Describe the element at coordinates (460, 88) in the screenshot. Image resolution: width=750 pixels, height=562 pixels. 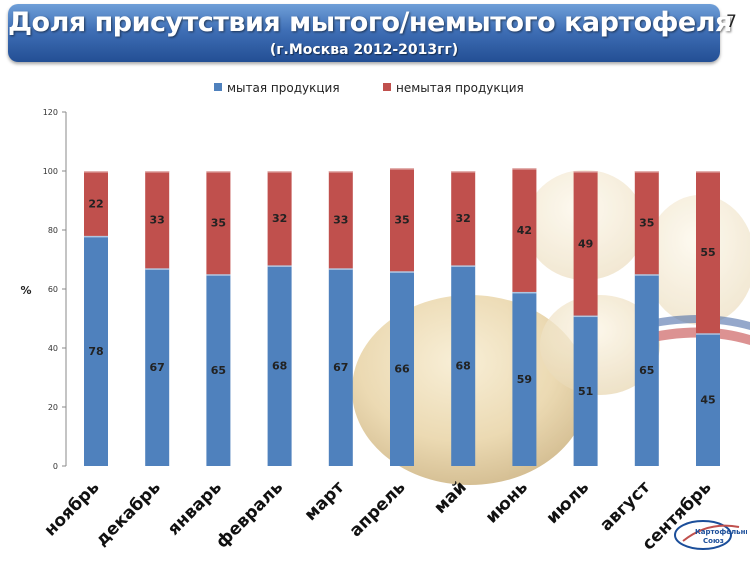
I see `legend-label: немытая продукция` at that location.